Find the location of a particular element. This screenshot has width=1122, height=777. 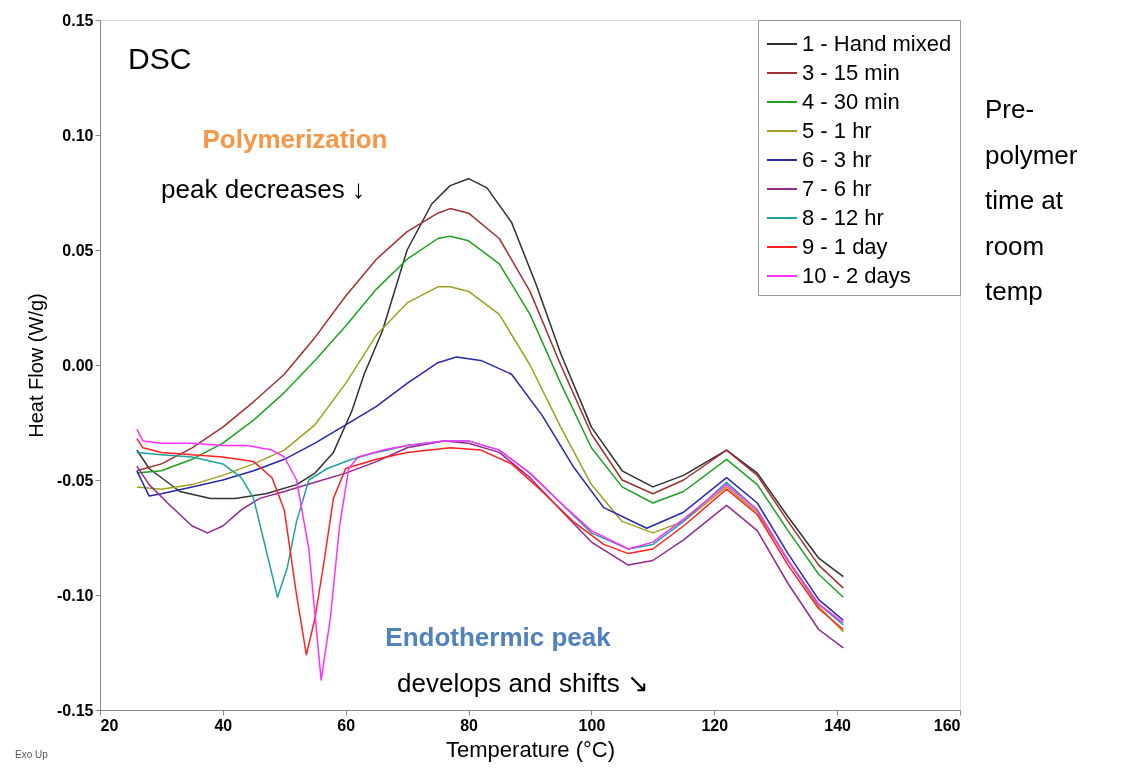

y-tick-label: -0.05 is located at coordinates (75, 480).